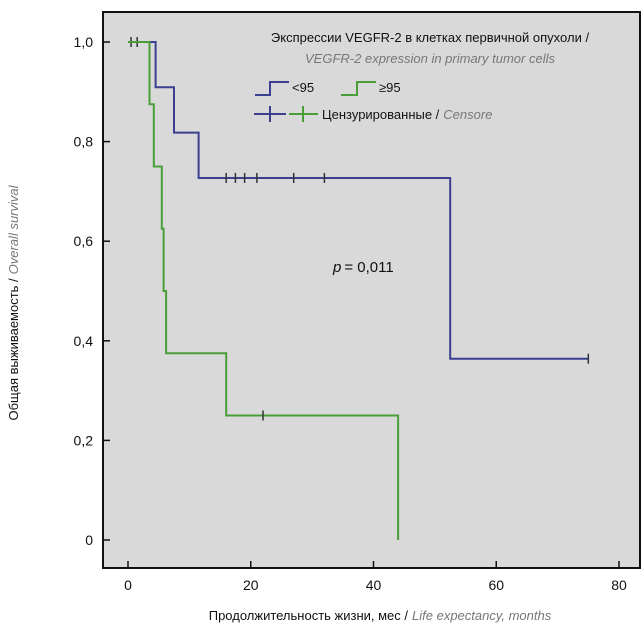 The height and width of the screenshot is (629, 643). I want to click on y-tick-label: 1,0, so click(84, 42).